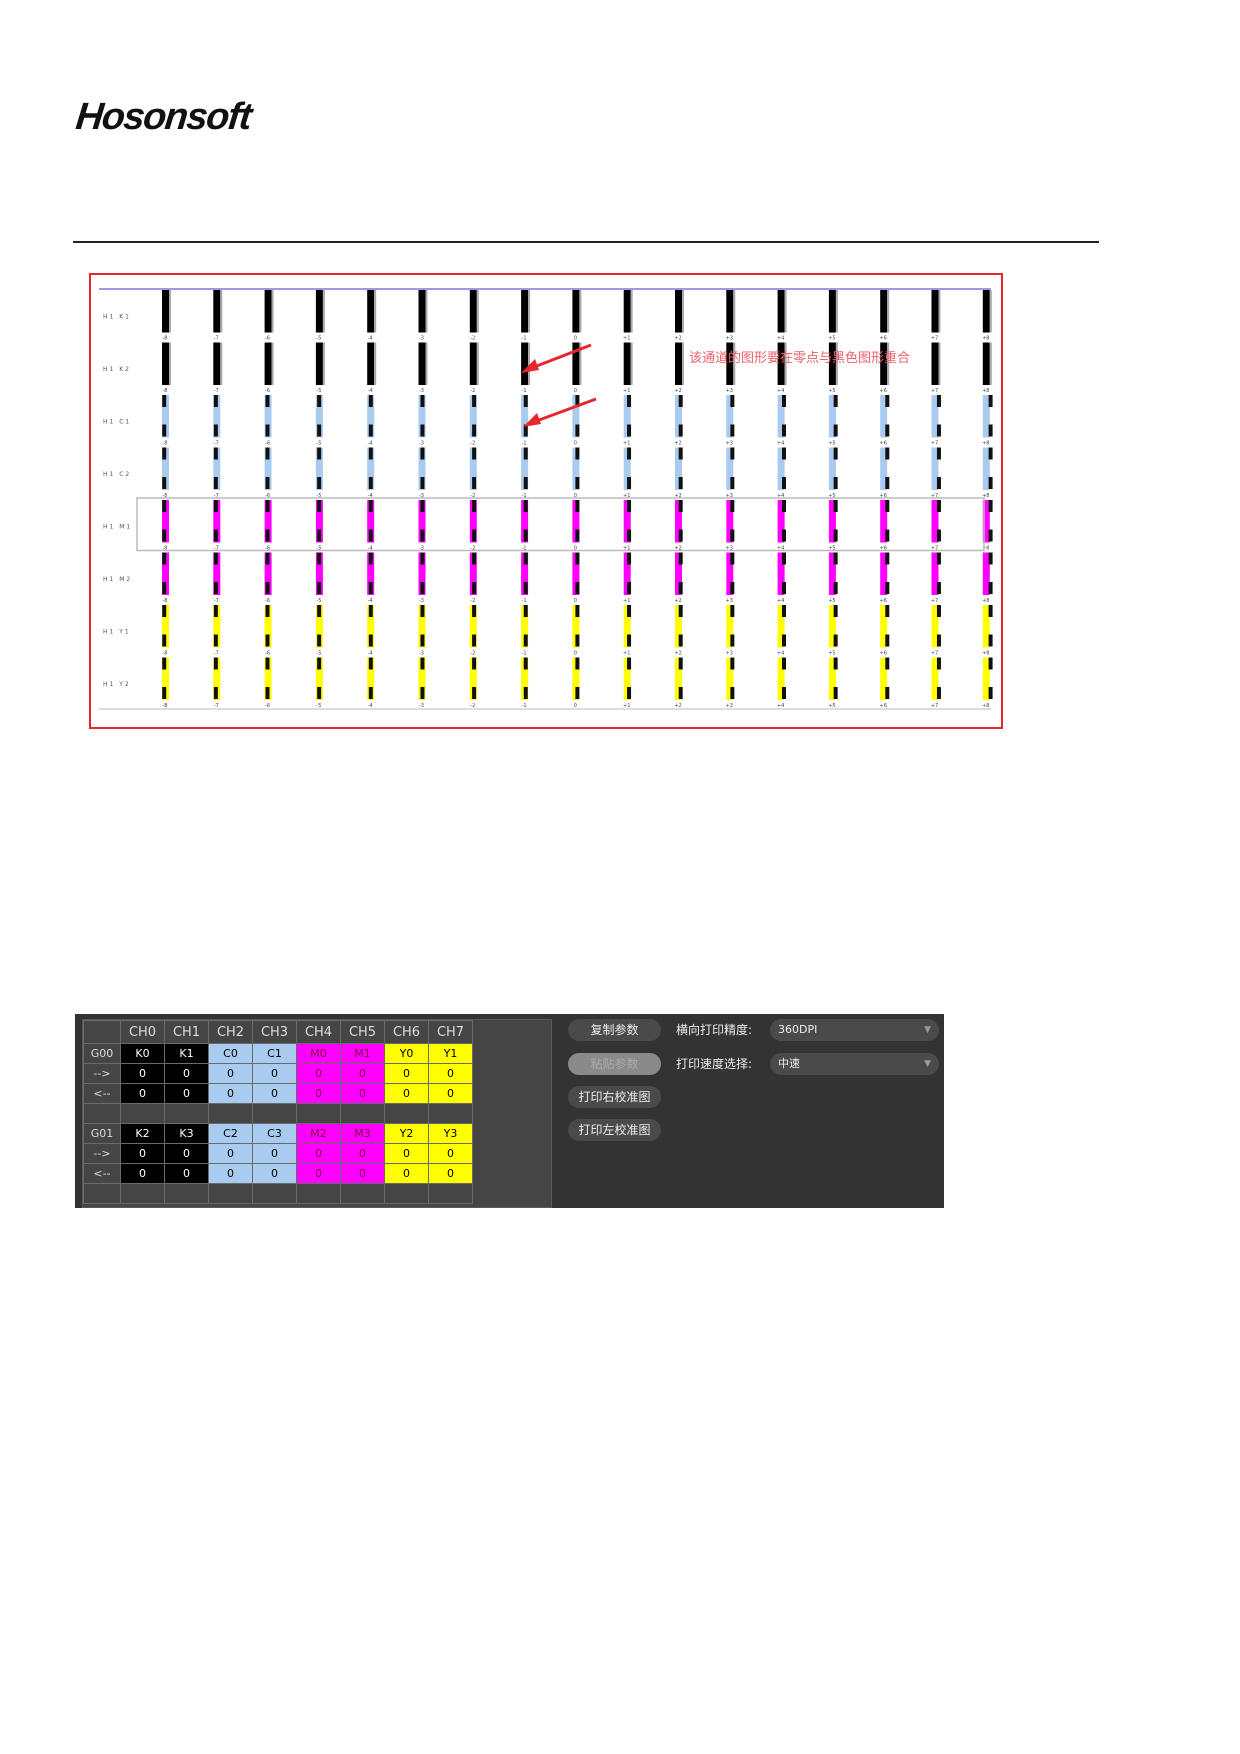  I want to click on print-left-calibration-button: 打印左校准图, so click(614, 1130).